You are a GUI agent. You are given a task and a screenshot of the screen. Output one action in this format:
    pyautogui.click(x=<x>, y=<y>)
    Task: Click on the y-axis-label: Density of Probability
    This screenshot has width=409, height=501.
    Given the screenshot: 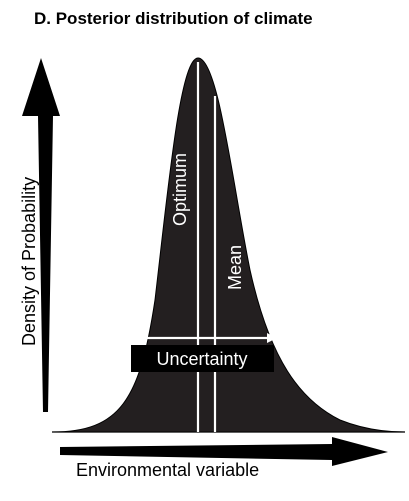 What is the action you would take?
    pyautogui.click(x=29, y=261)
    